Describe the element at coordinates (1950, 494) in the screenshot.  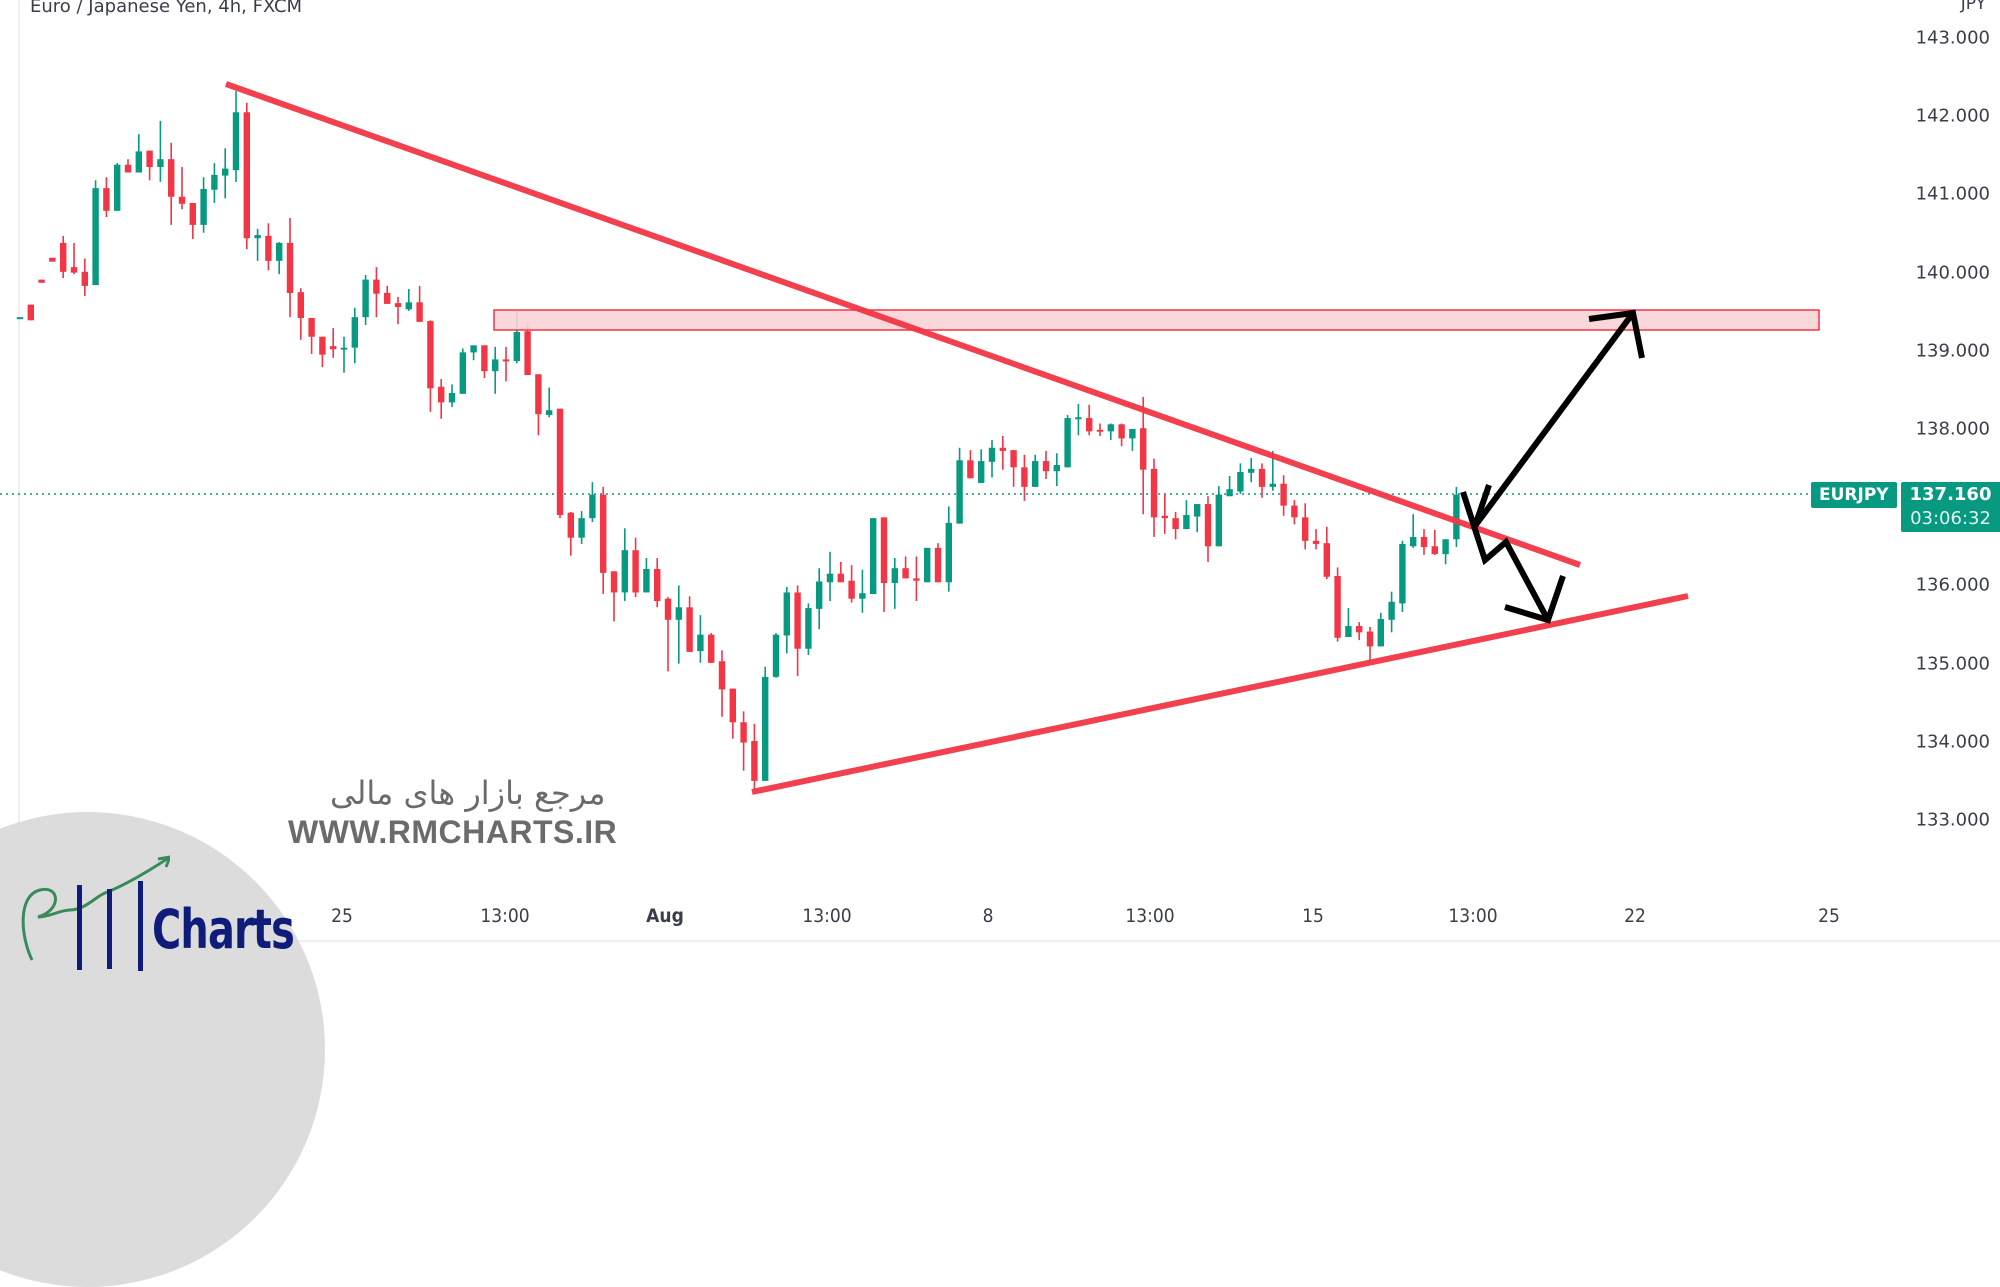
I see `last-price-value: 137.160` at that location.